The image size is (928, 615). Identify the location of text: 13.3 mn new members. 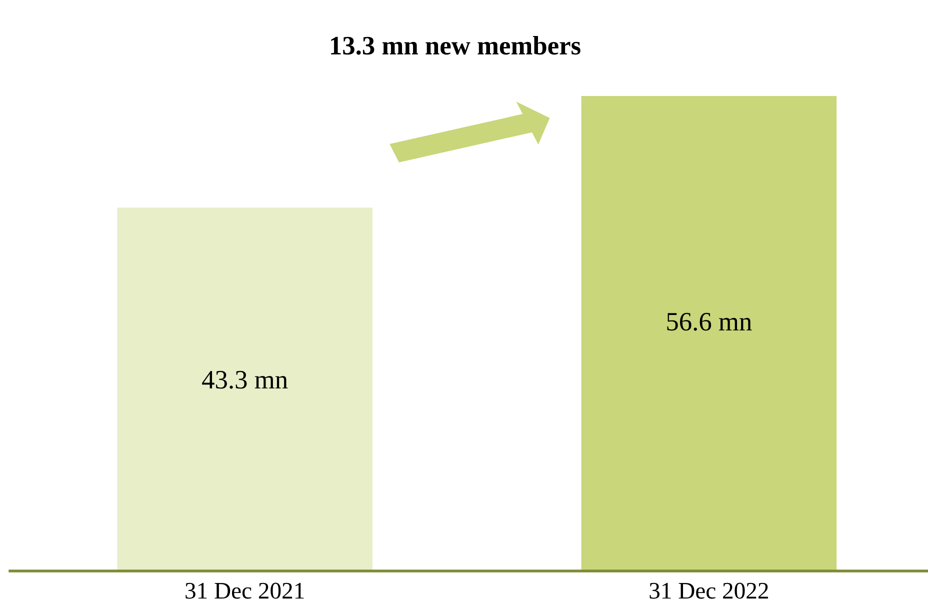
(455, 45).